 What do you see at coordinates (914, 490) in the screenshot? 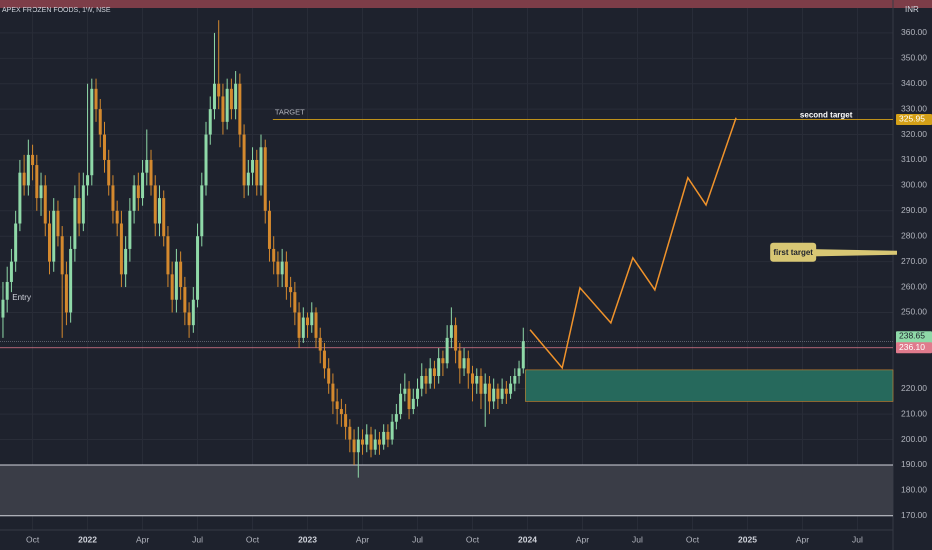
I see `y-tick-label: 180.00` at bounding box center [914, 490].